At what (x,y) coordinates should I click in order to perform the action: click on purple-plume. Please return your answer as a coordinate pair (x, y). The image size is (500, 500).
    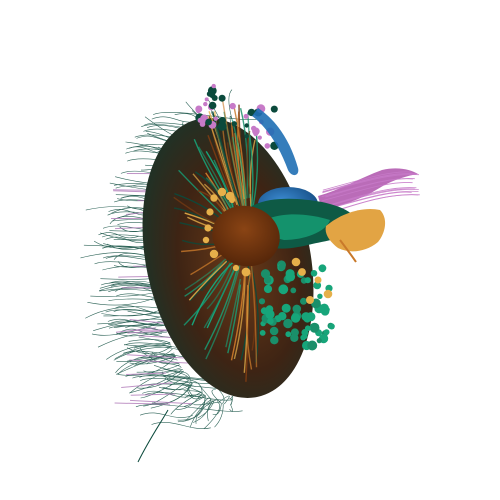
    Looking at the image, I should click on (368, 189).